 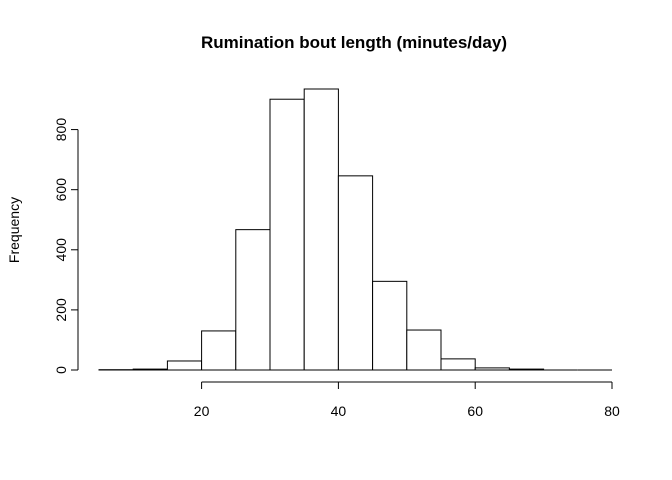 I want to click on y-tick-label: 600, so click(x=61, y=190).